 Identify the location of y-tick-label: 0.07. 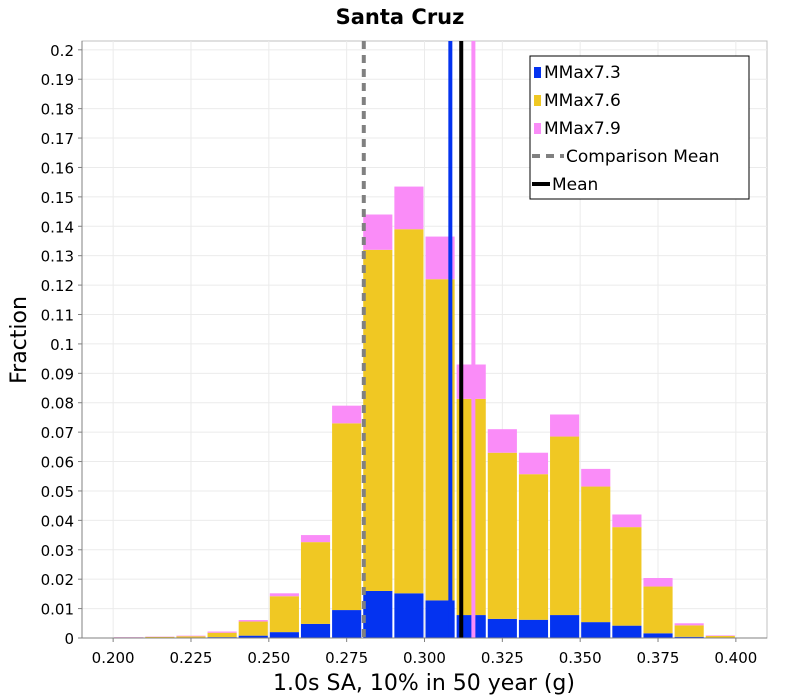
(57, 433).